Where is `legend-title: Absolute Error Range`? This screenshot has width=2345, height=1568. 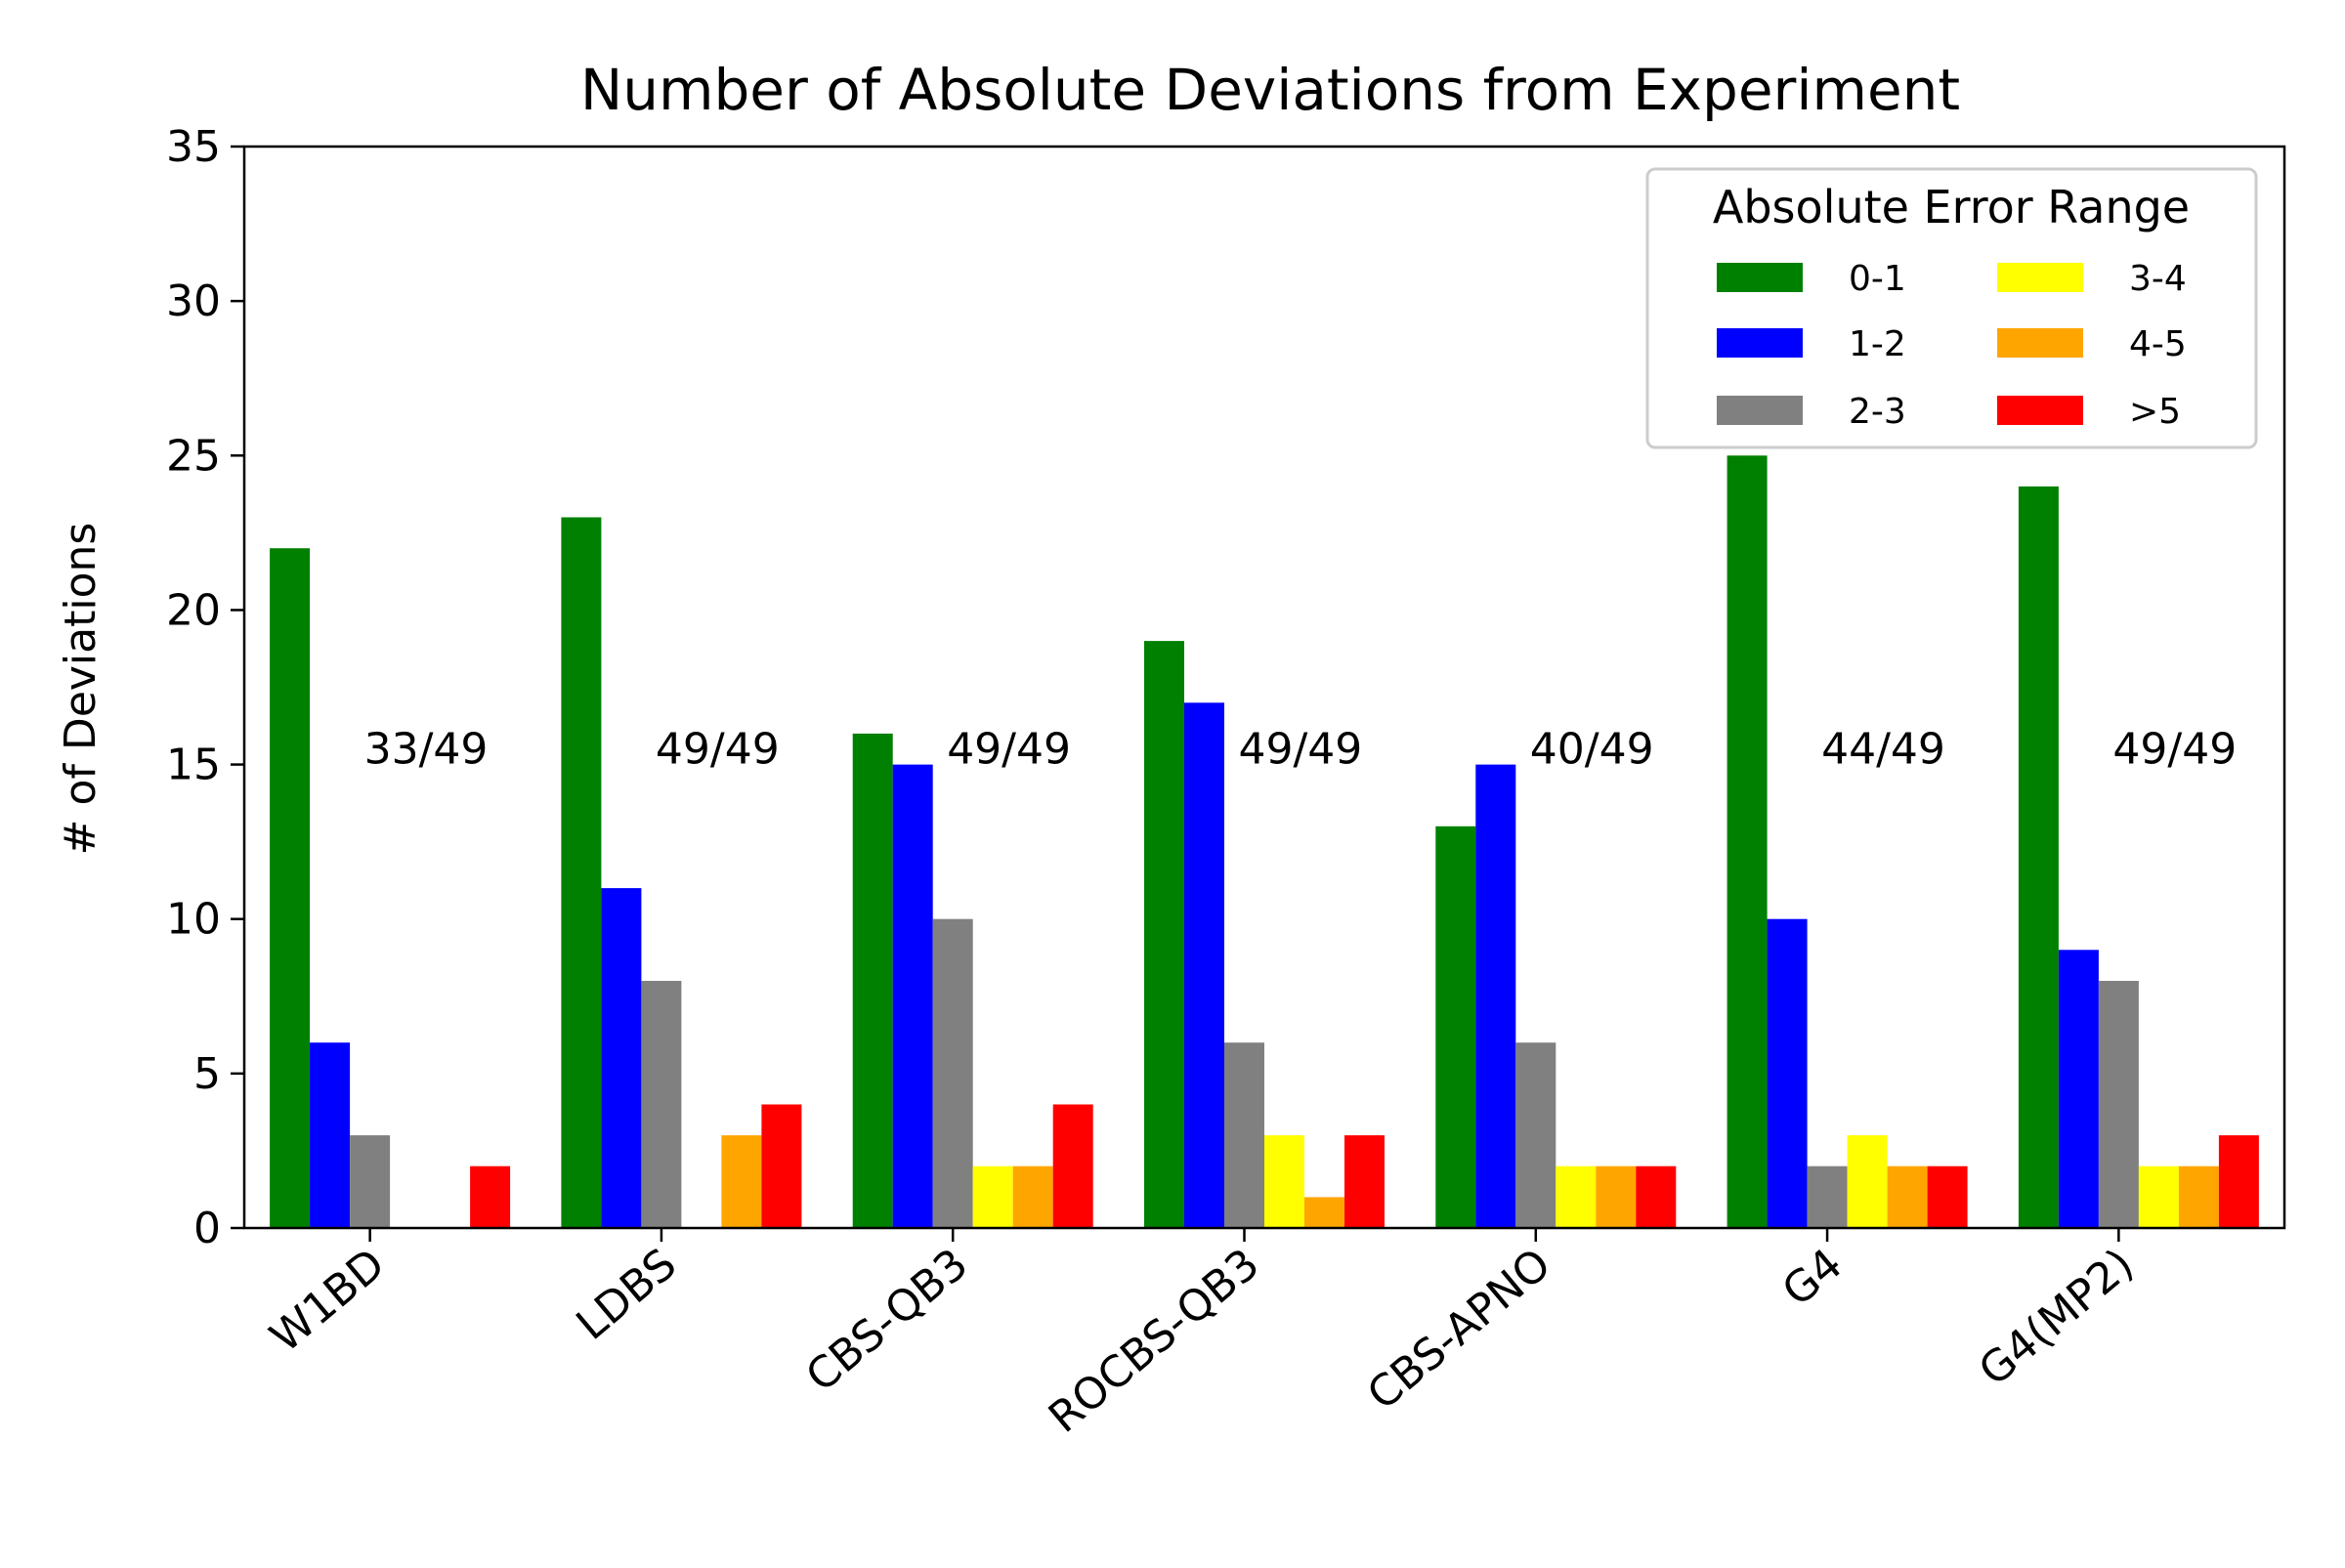 legend-title: Absolute Error Range is located at coordinates (1951, 207).